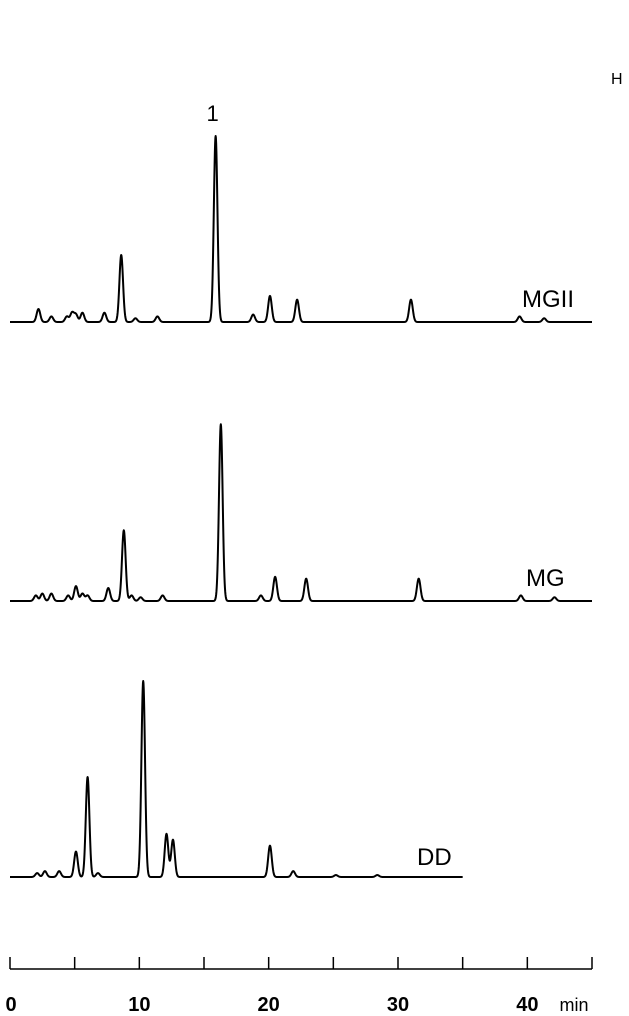  Describe the element at coordinates (573, 1005) in the screenshot. I see `axis-unit-label: min` at that location.